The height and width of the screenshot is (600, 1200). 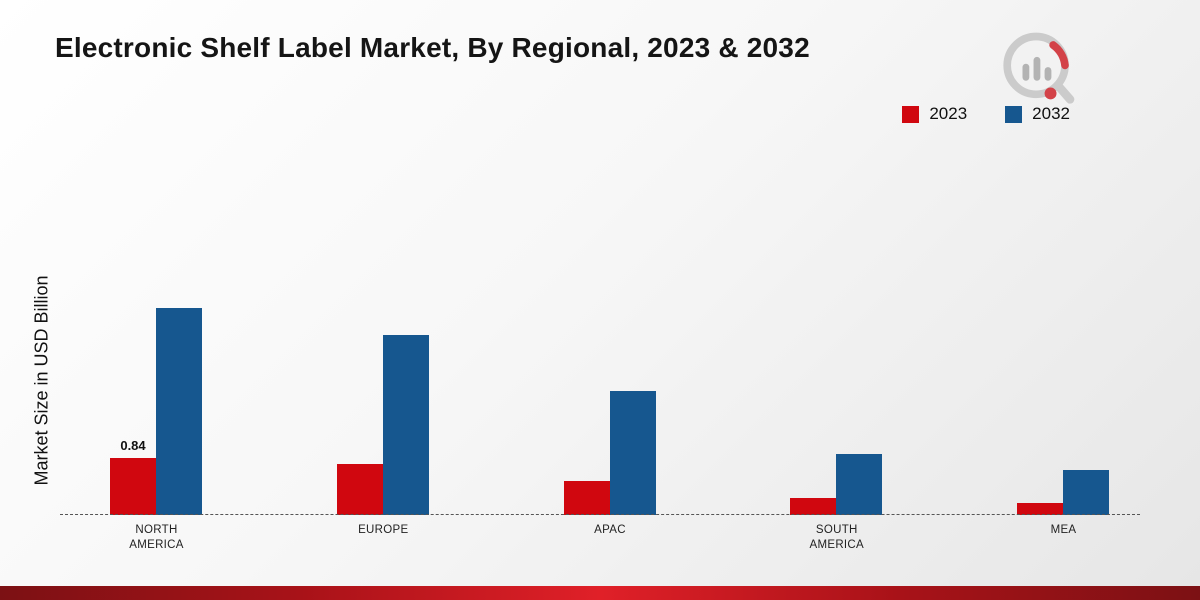 I want to click on legend-item-2032: 2032, so click(x=1037, y=114).